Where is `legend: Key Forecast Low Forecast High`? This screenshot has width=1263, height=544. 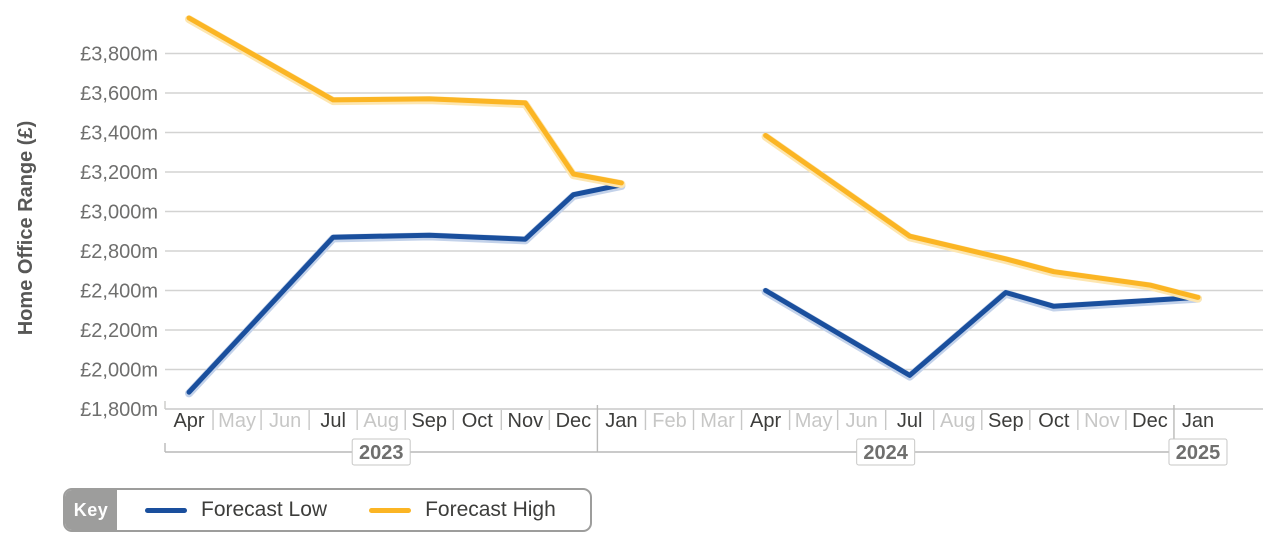 legend: Key Forecast Low Forecast High is located at coordinates (327, 510).